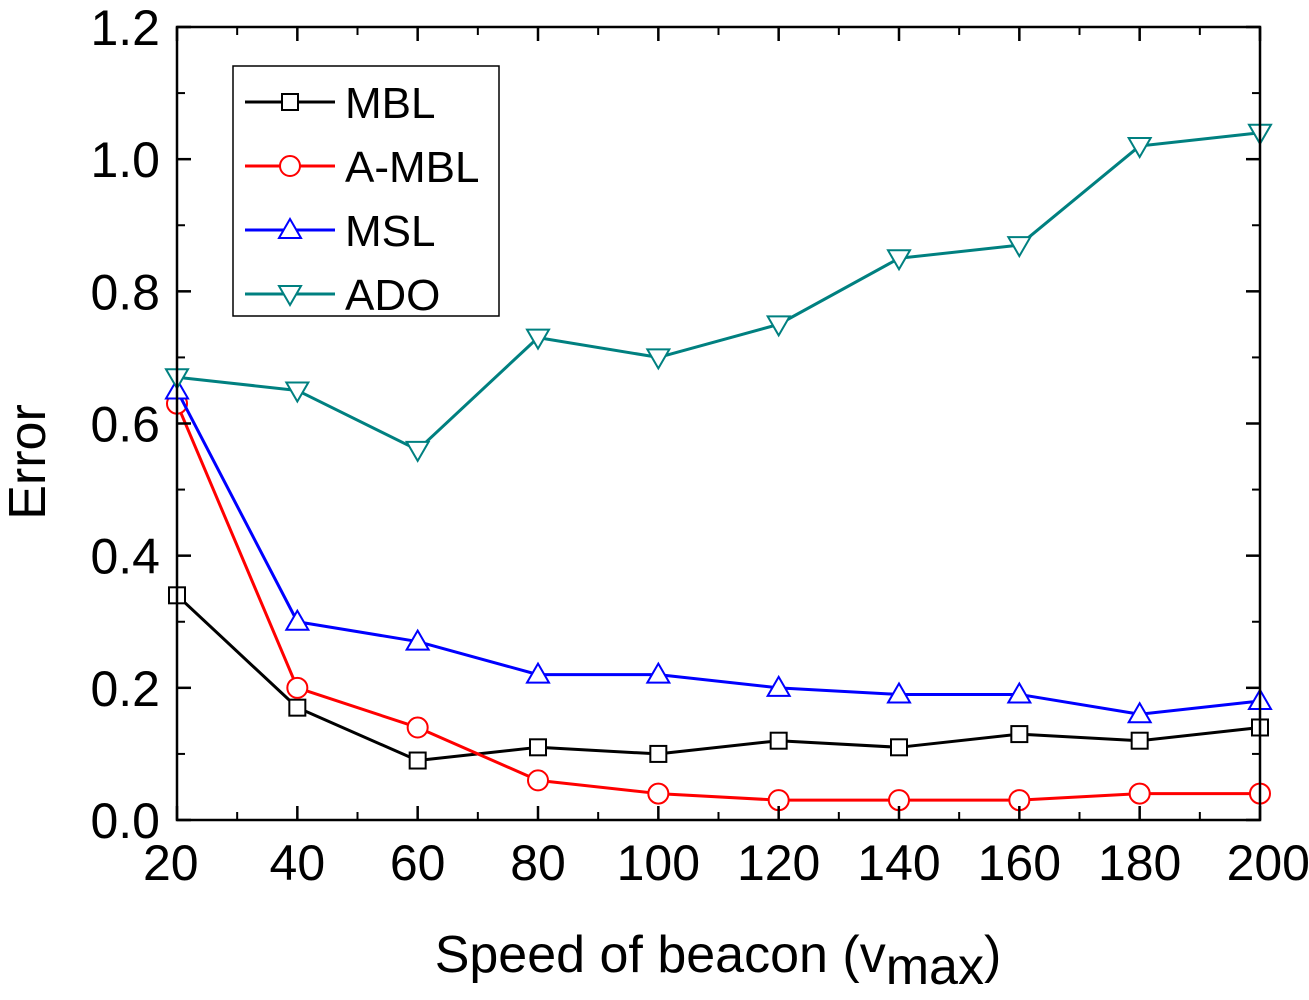 This screenshot has width=1309, height=1000. Describe the element at coordinates (660, 955) in the screenshot. I see `x-axis-title-main: Speed of beacon (v` at that location.